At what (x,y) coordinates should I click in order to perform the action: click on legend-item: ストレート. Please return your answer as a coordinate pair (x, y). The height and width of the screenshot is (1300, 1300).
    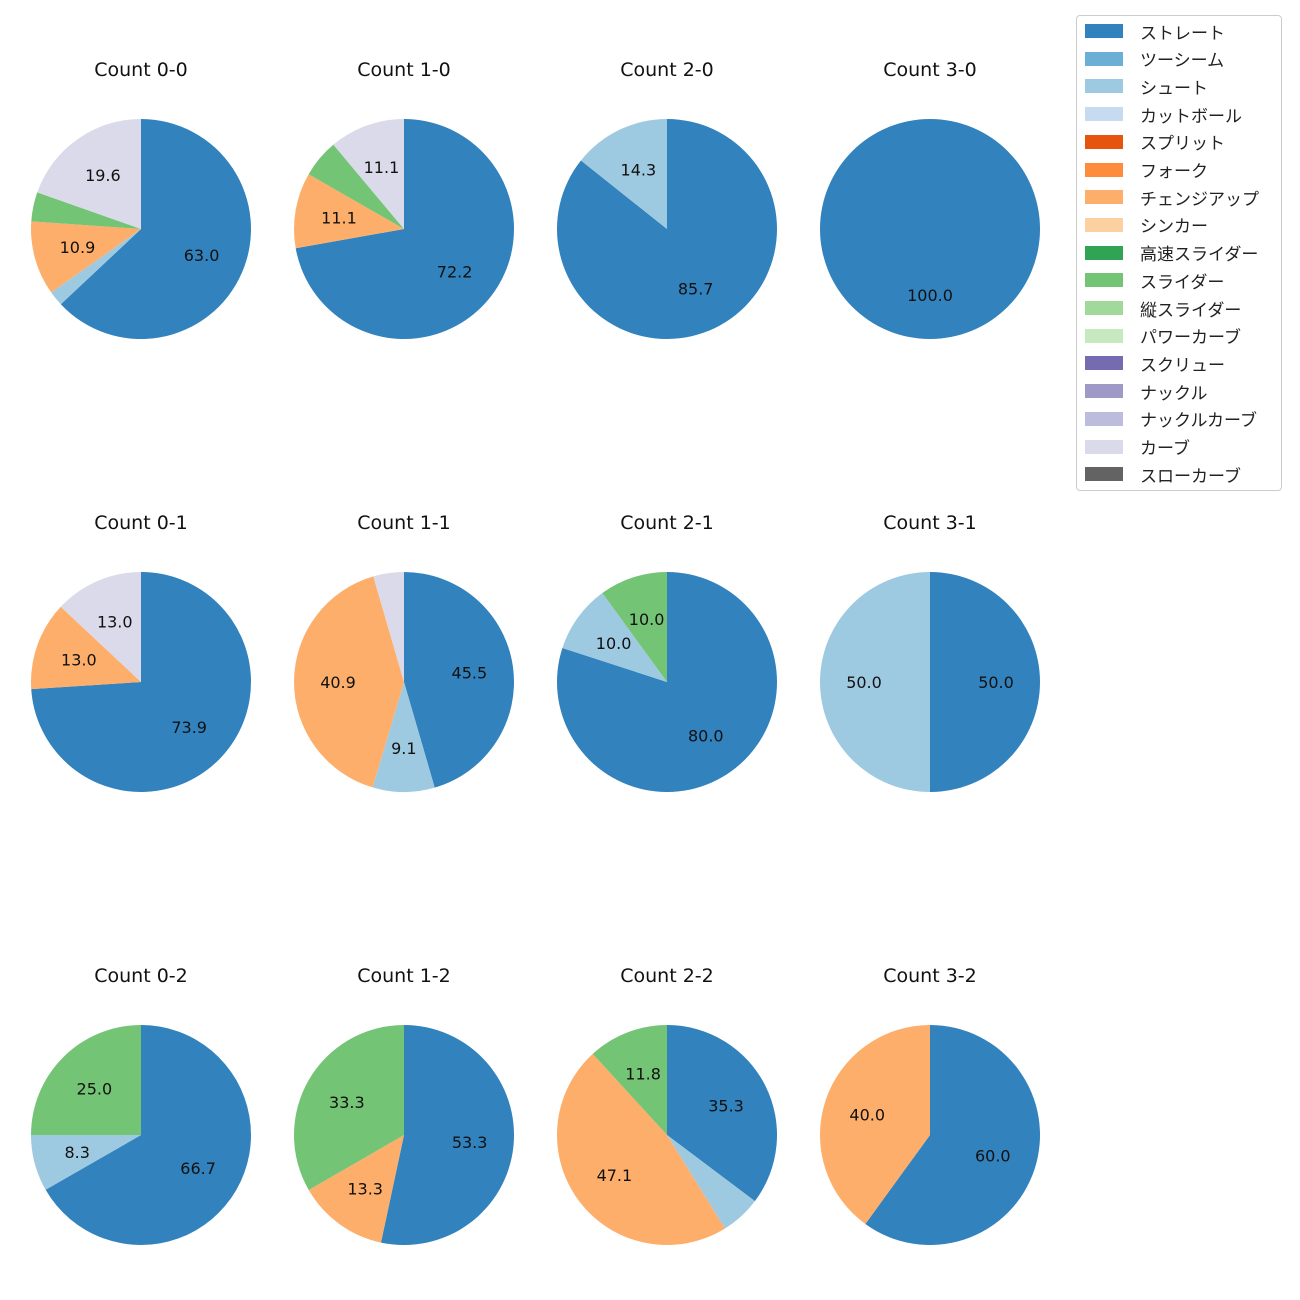
    Looking at the image, I should click on (1155, 31).